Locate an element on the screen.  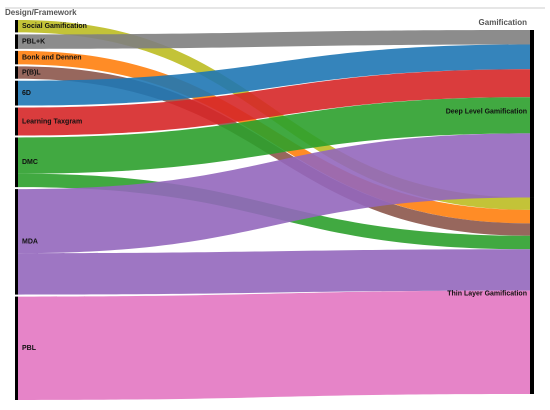
node-label: Bonk and Dennen is located at coordinates (52, 57).